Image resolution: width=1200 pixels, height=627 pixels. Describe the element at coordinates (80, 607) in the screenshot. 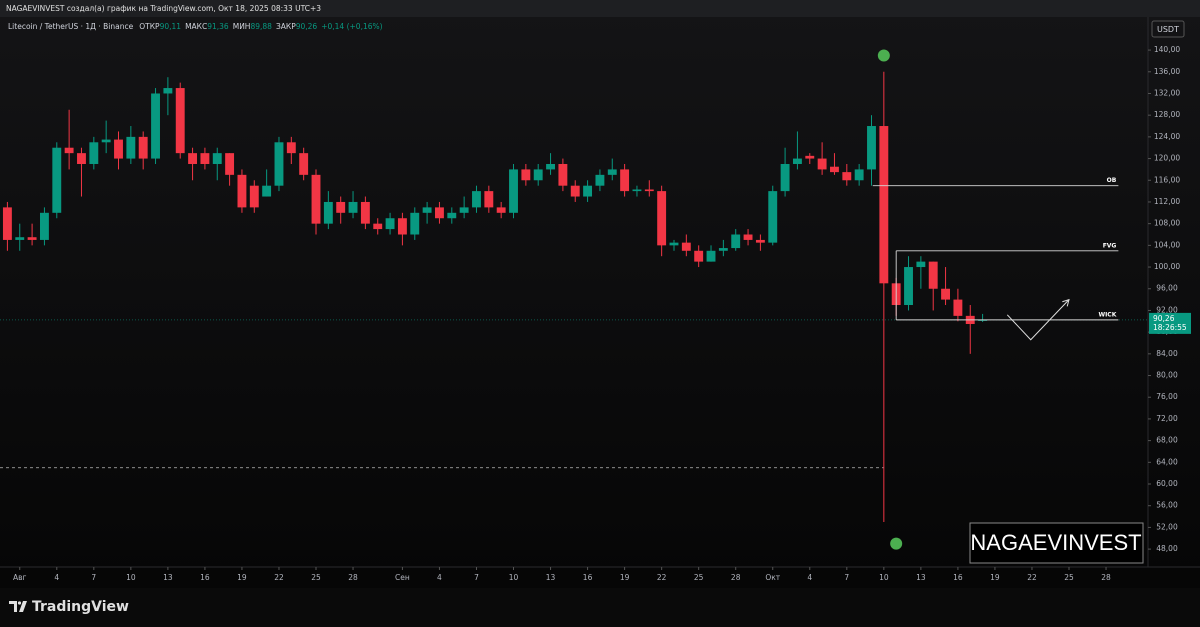

I see `logo-text: TradingView` at that location.